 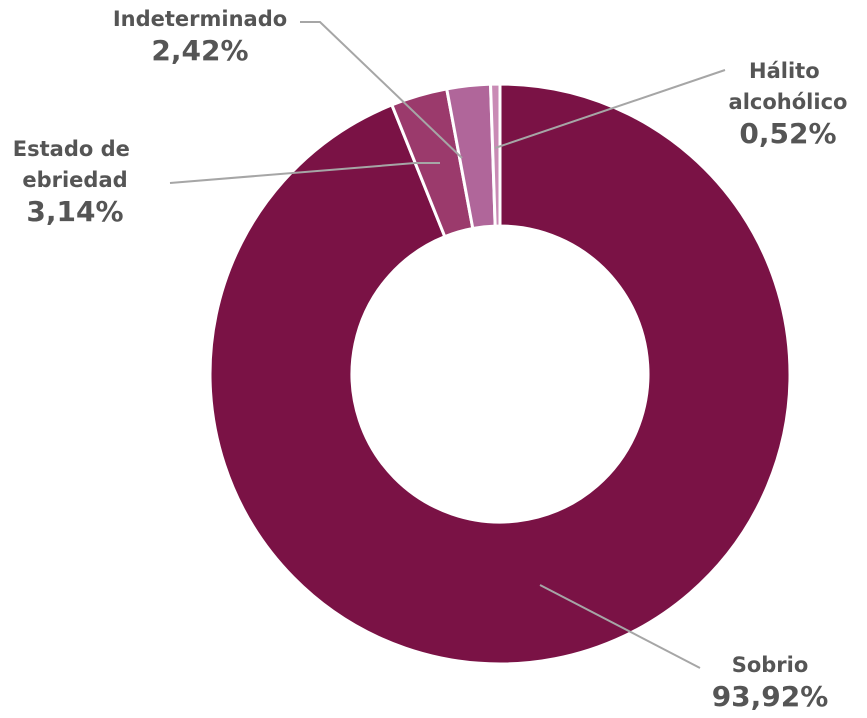 What do you see at coordinates (788, 71) in the screenshot?
I see `label-line: Hálito` at bounding box center [788, 71].